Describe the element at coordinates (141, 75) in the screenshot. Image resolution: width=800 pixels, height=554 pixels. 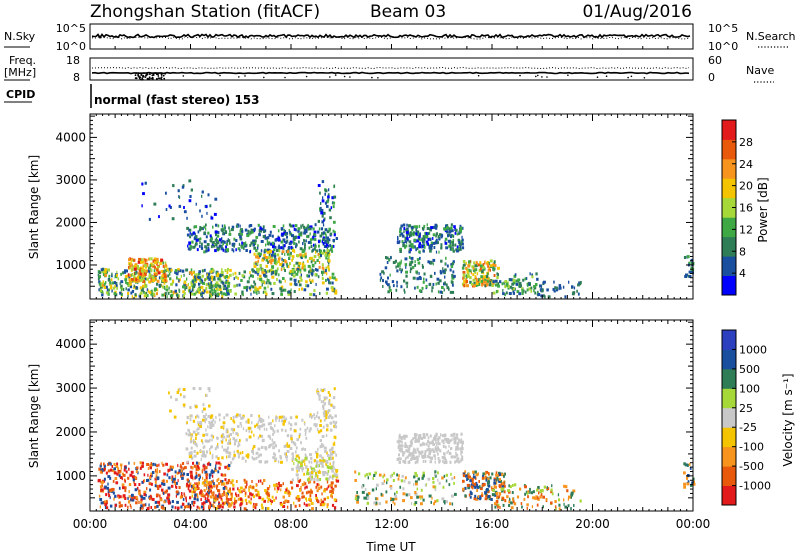
I see `freq-dip-point` at that location.